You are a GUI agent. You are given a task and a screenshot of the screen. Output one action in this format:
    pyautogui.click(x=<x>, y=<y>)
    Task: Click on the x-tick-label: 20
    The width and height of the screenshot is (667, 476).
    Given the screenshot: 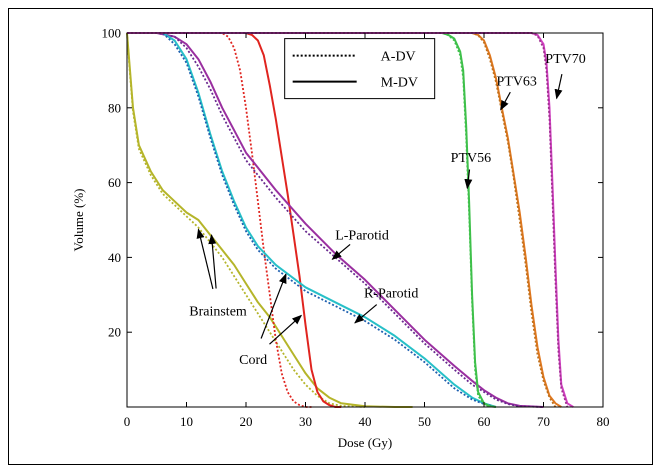 What is the action you would take?
    pyautogui.click(x=246, y=421)
    